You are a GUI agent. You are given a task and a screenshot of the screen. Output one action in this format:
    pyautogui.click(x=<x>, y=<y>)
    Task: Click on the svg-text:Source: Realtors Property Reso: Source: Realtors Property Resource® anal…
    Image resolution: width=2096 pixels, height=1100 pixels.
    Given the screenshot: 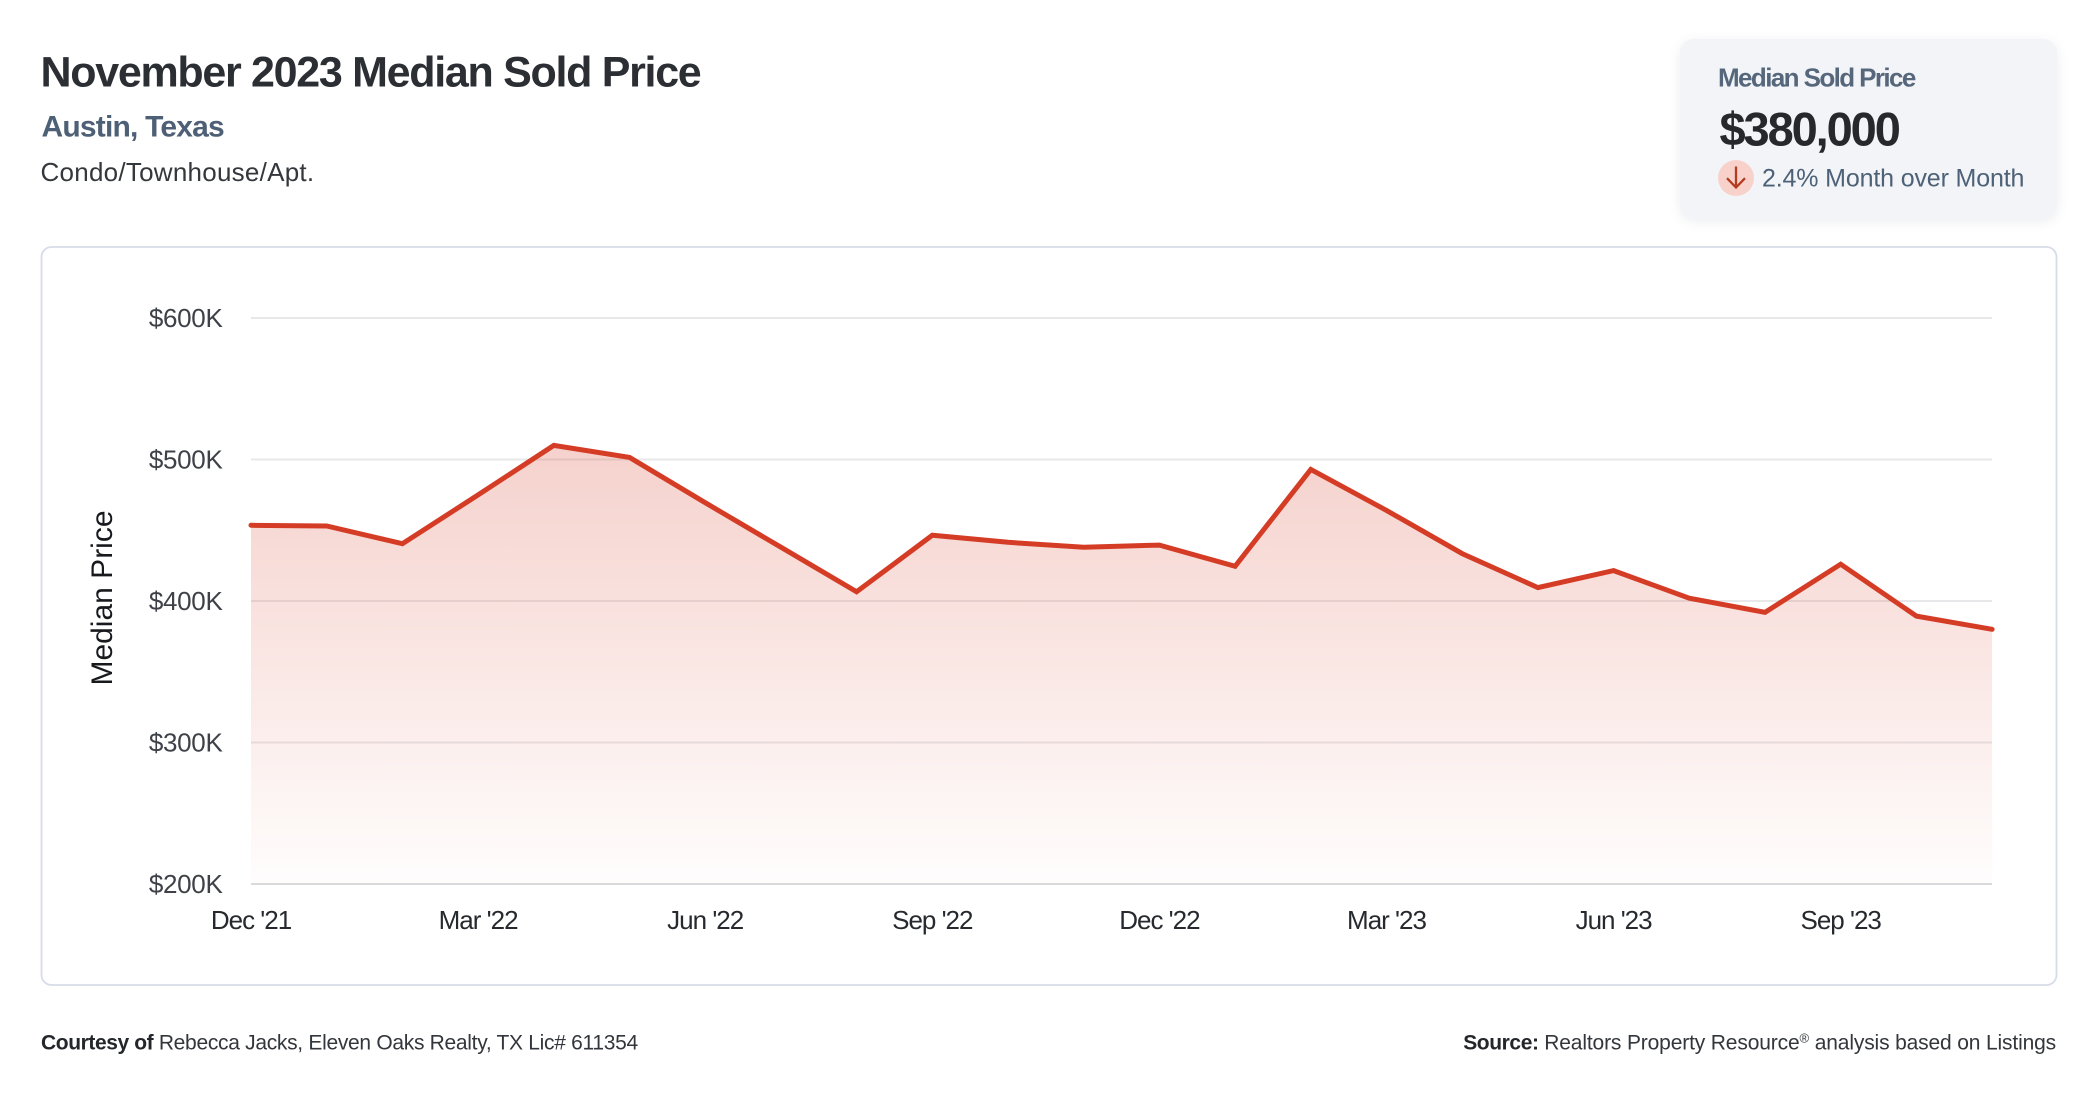 What is the action you would take?
    pyautogui.click(x=1759, y=1043)
    